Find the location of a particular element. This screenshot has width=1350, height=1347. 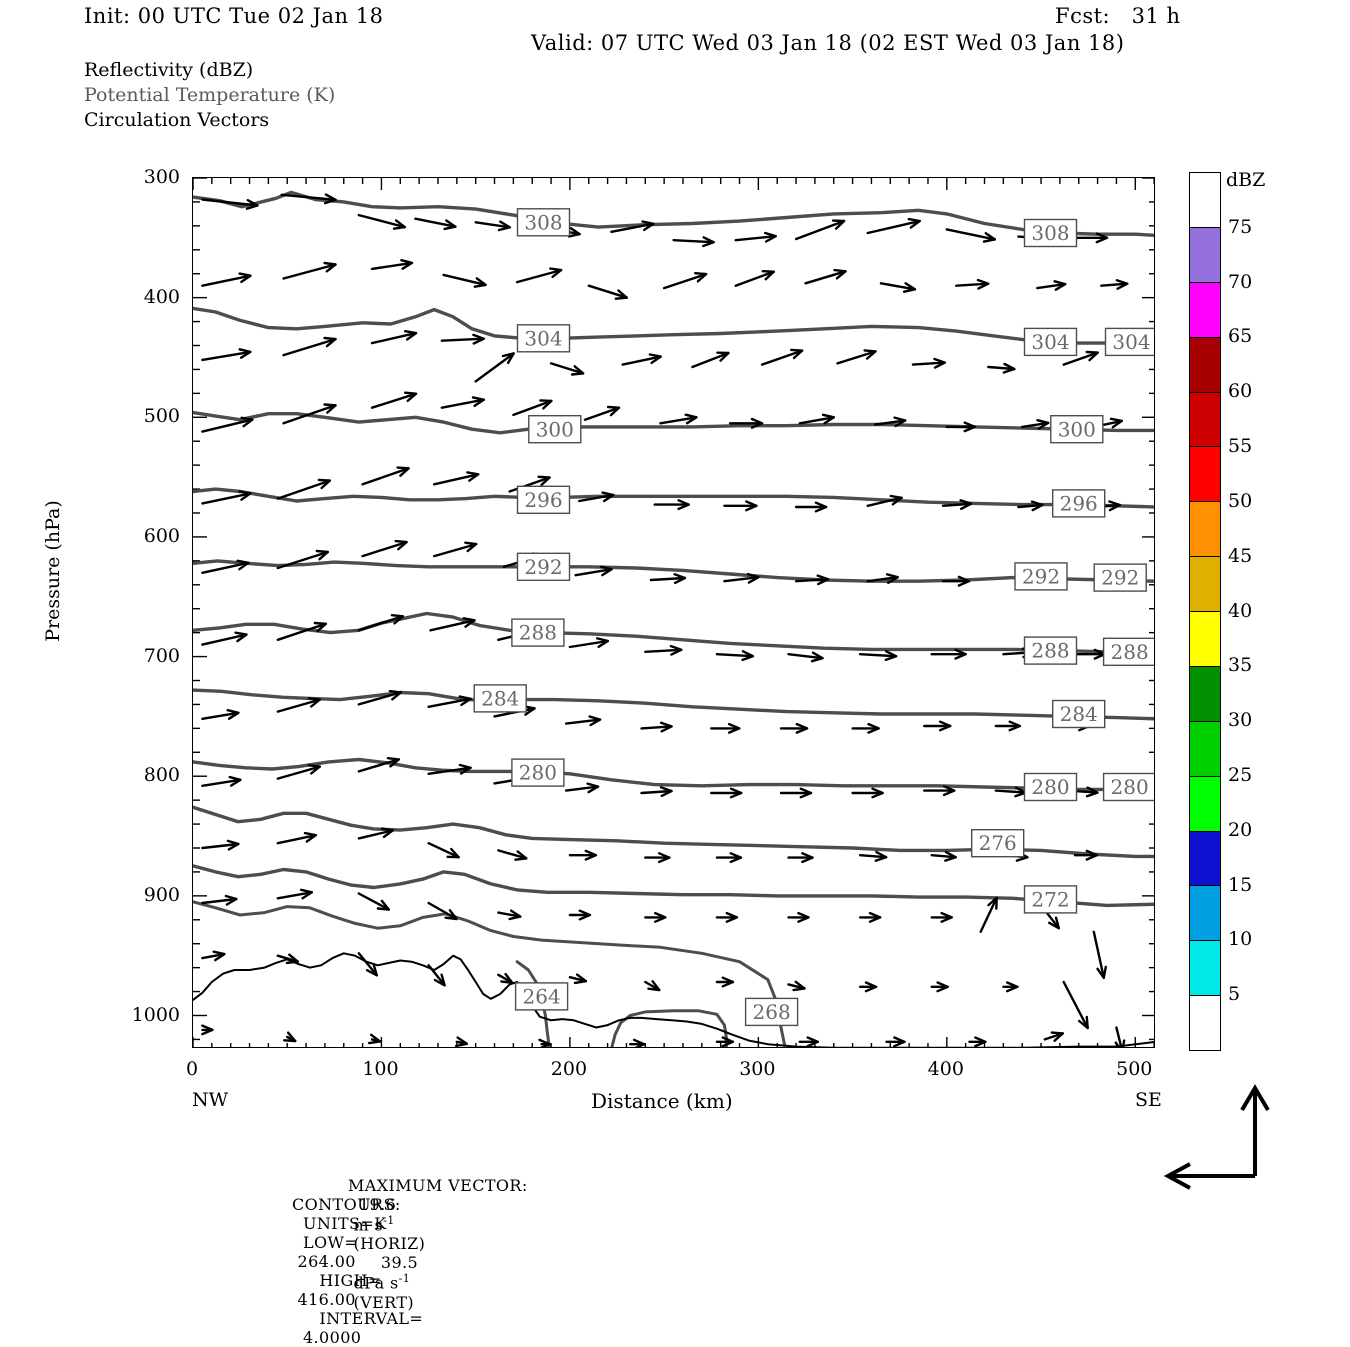

contours-low-label: LOW= is located at coordinates (330, 1242).